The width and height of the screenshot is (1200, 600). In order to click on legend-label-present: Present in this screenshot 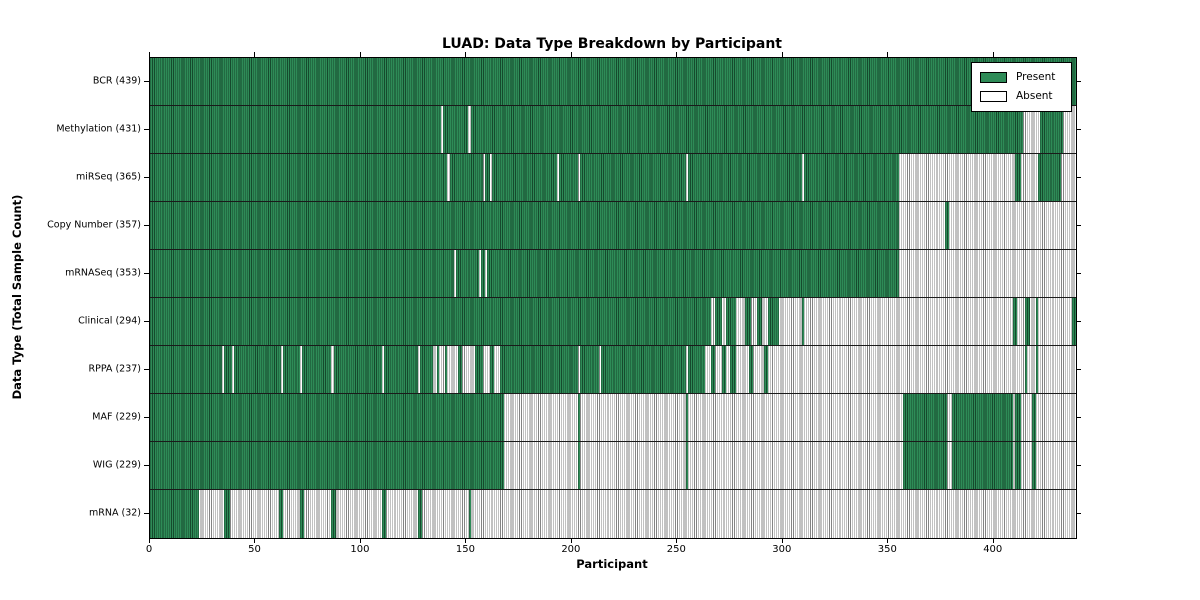, I will do `click(1036, 77)`.